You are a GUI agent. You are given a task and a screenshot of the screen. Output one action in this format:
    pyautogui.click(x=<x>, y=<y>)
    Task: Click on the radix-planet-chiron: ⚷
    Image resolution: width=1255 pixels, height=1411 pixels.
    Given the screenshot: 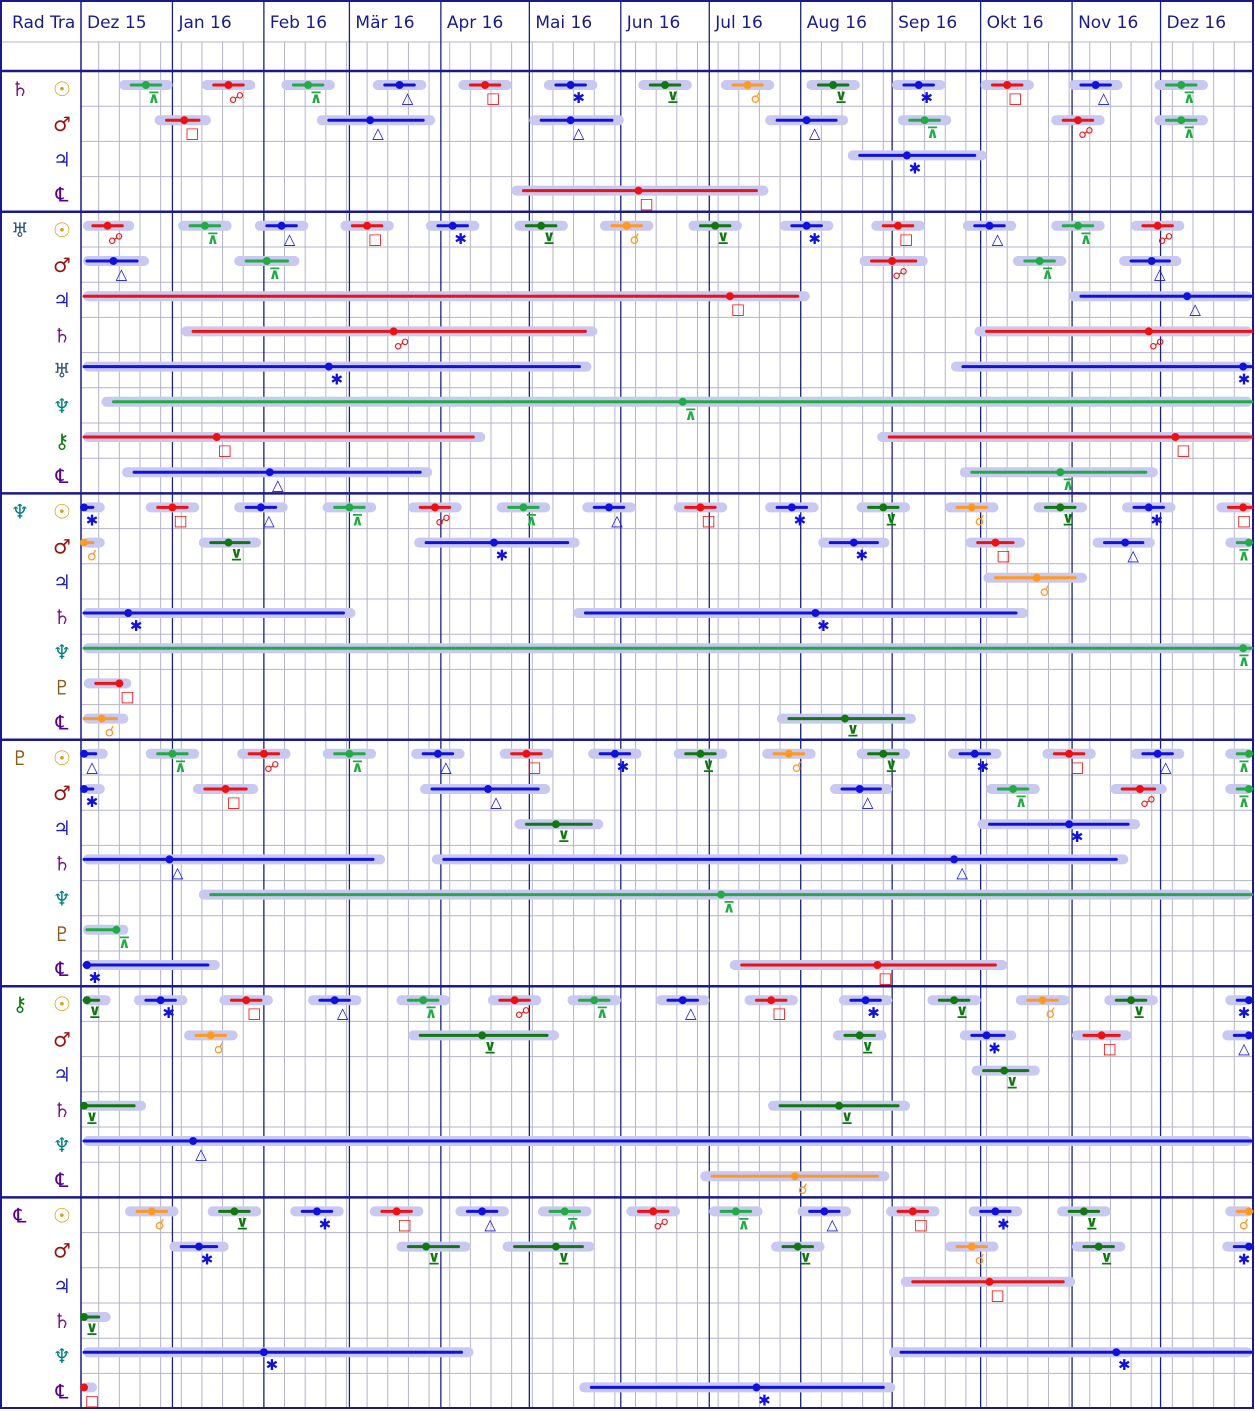 What is the action you would take?
    pyautogui.click(x=62, y=441)
    